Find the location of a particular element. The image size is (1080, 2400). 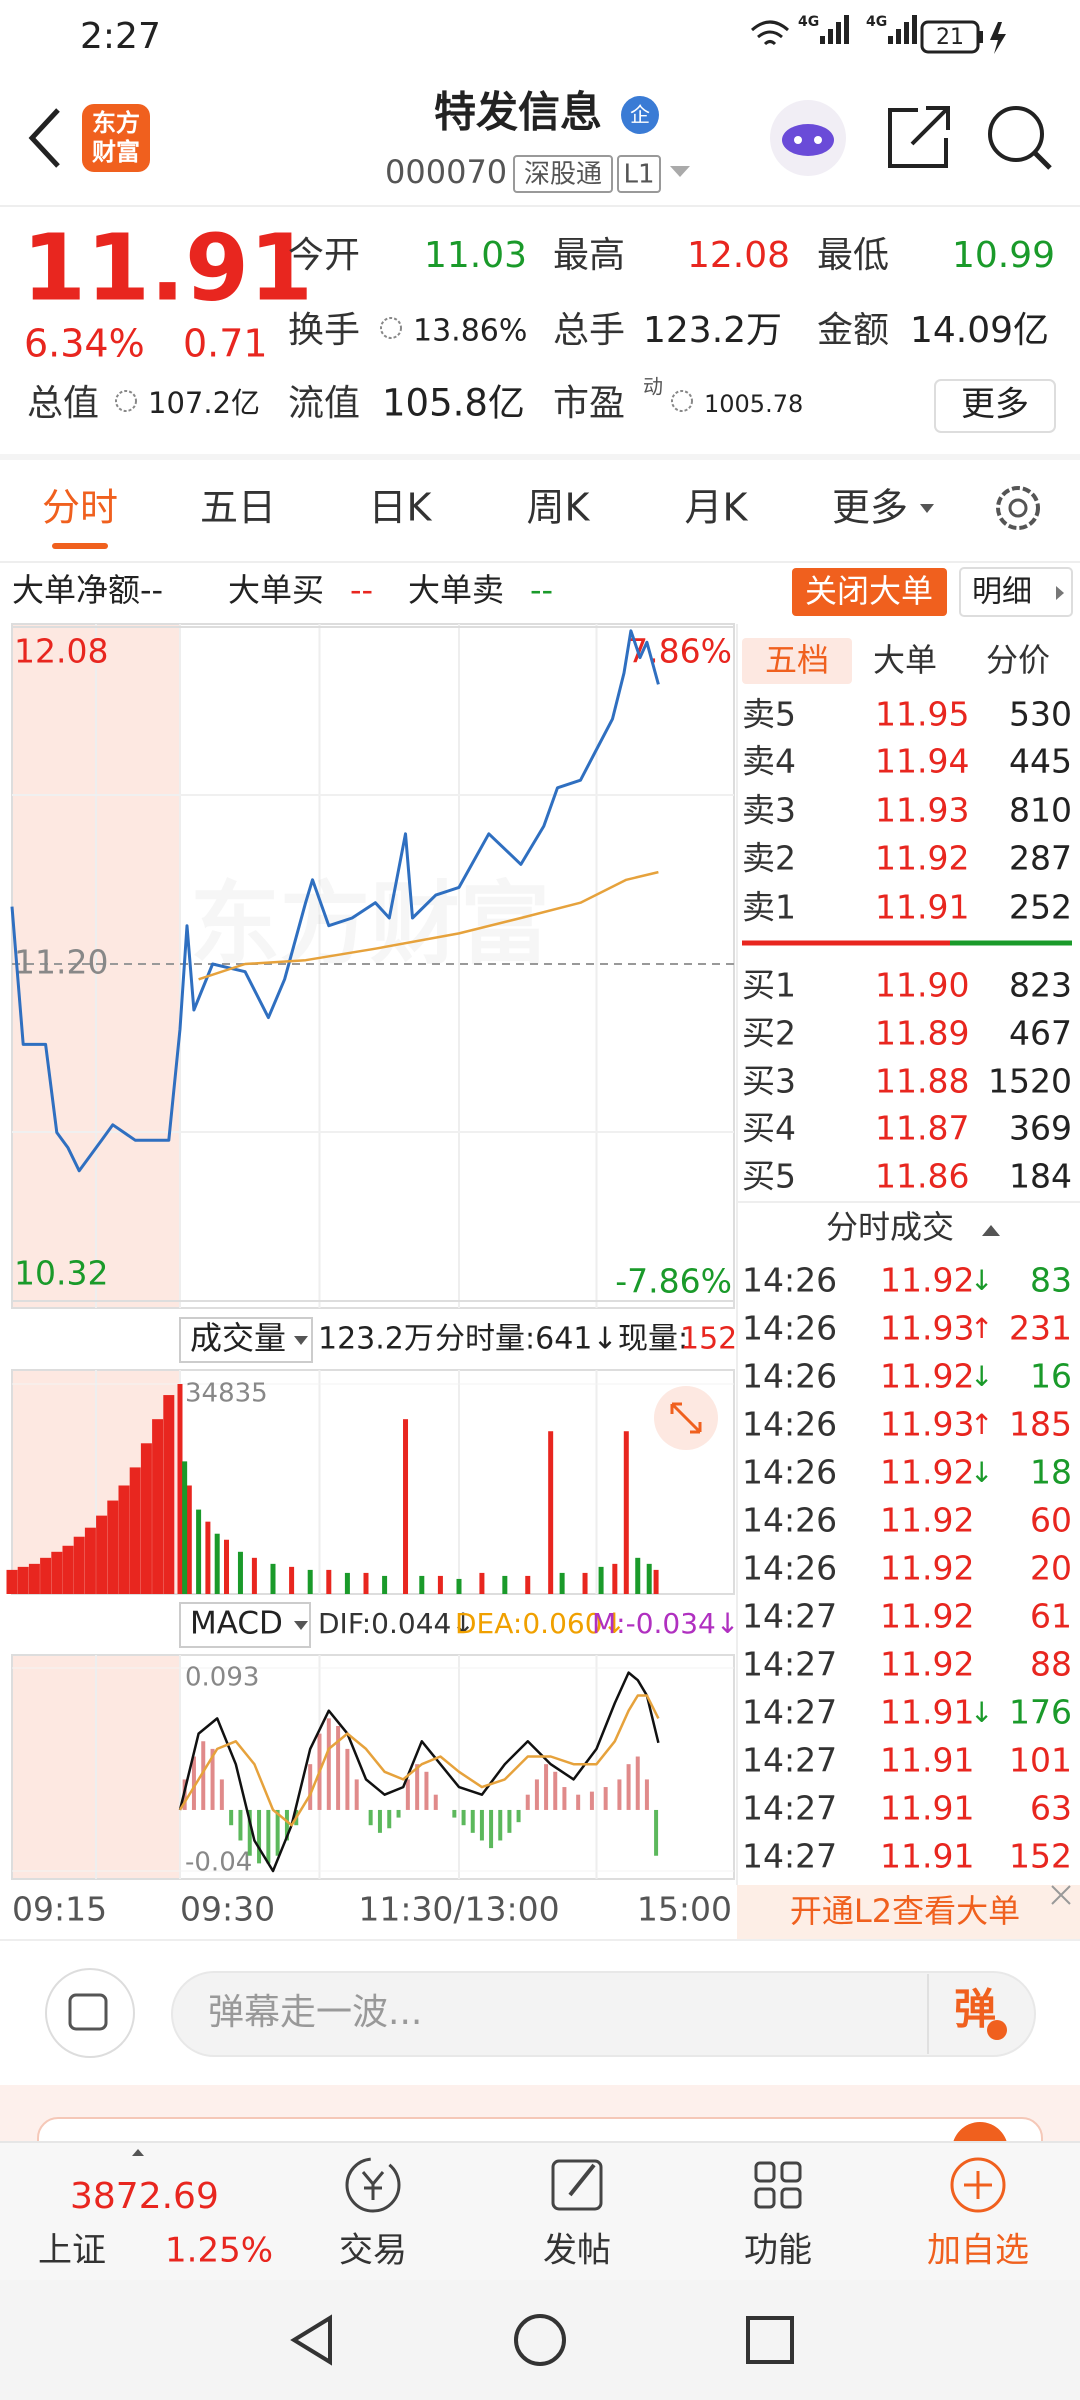

l2-banner is located at coordinates (908, 1912).